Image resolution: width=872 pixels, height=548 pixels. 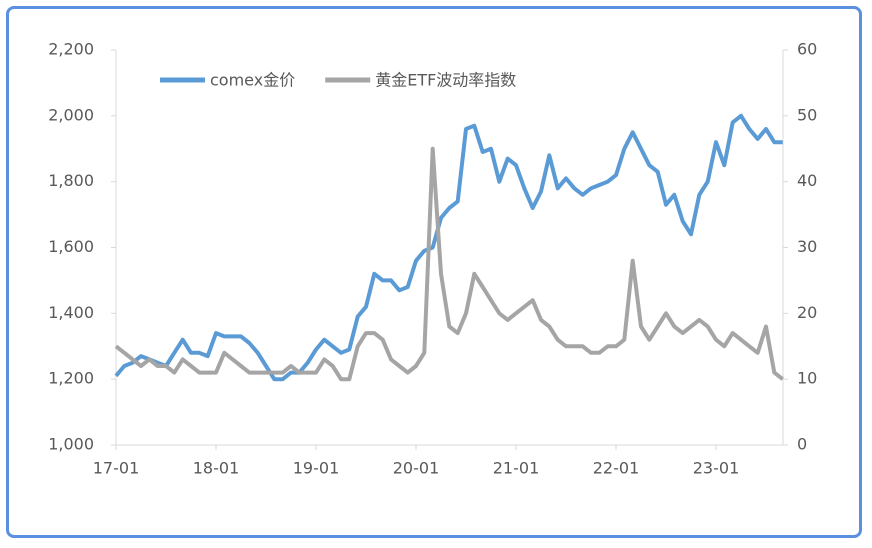 I want to click on y-tick-label: 2,000, so click(x=71, y=114).